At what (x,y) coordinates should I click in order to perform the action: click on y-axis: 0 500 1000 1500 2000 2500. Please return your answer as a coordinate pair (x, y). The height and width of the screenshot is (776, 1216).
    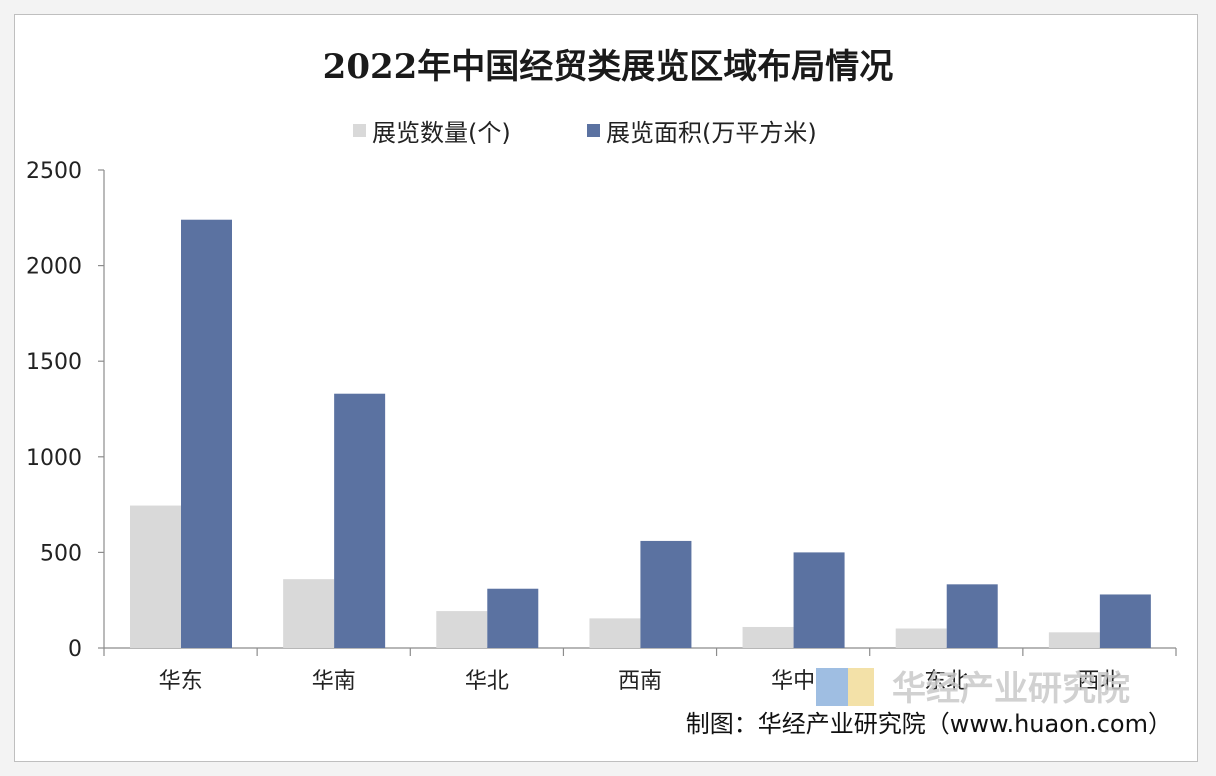
    Looking at the image, I should click on (65, 410).